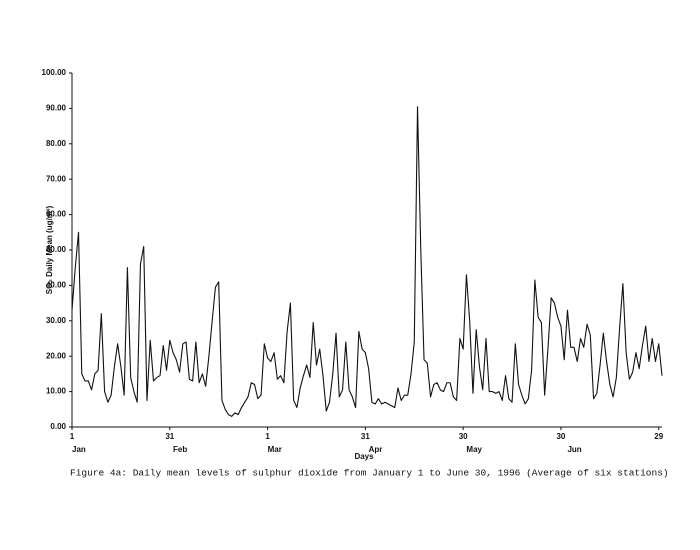 Image resolution: width=700 pixels, height=550 pixels. What do you see at coordinates (56, 178) in the screenshot?
I see `y-tick-label: 70.00` at bounding box center [56, 178].